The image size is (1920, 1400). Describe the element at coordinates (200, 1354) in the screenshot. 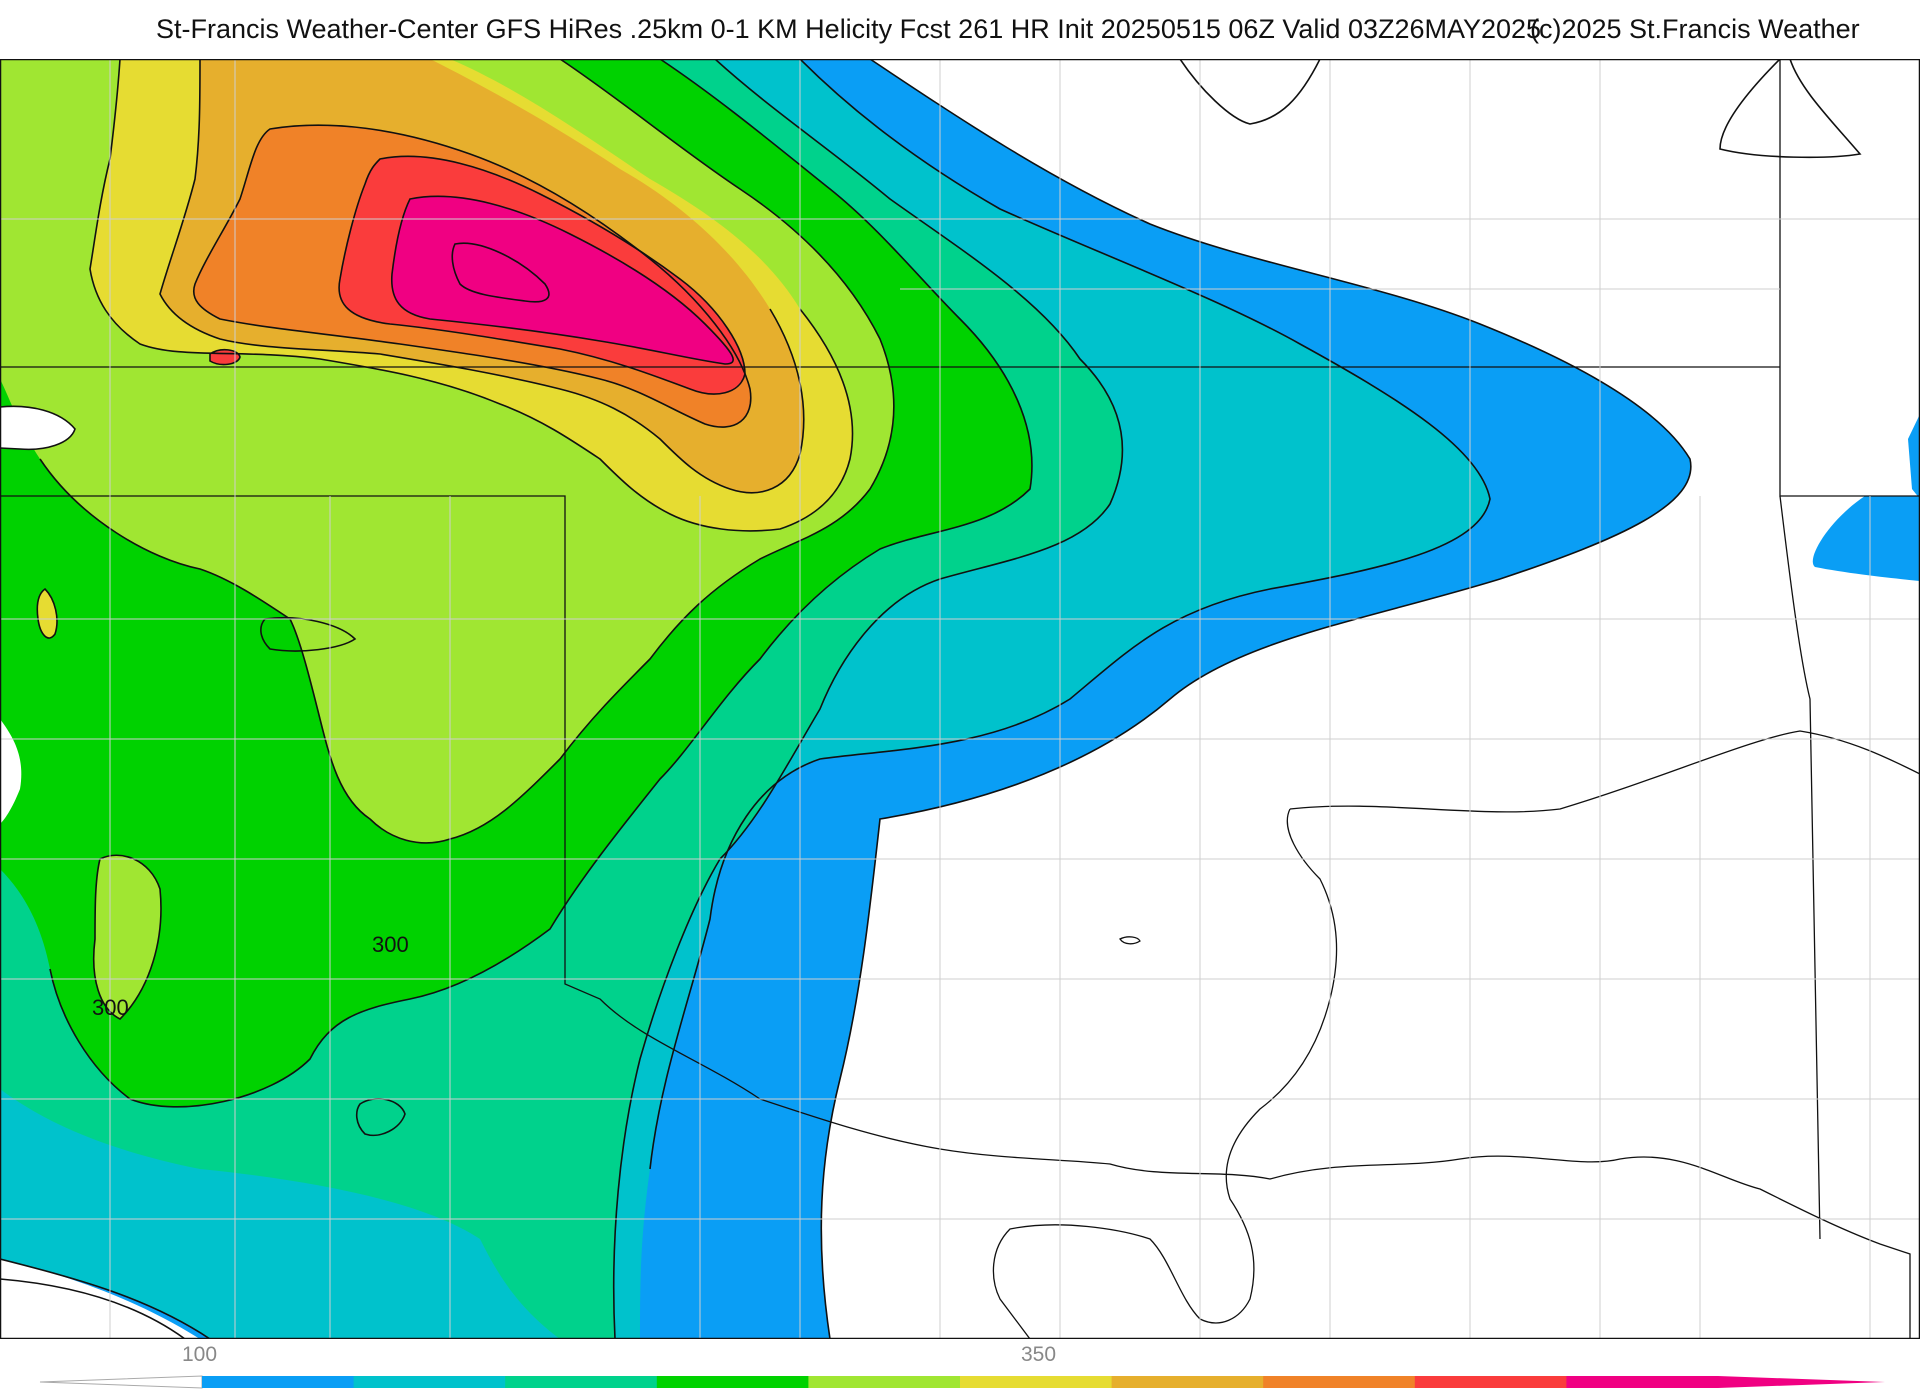

I see `colorbar-tick-100: 100` at that location.